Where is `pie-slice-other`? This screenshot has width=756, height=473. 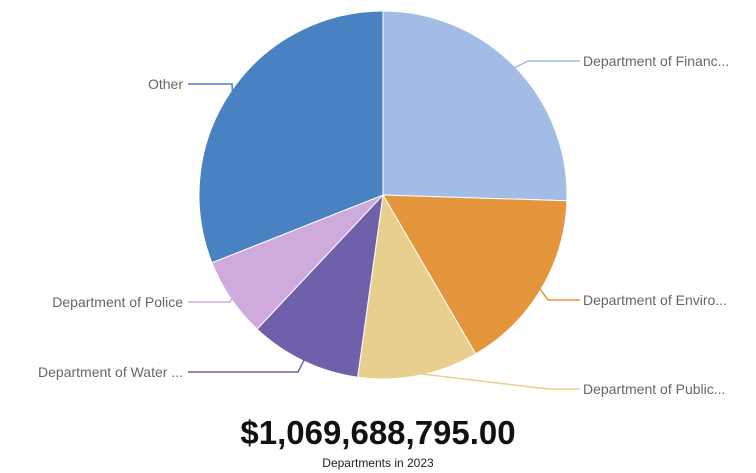
pie-slice-other is located at coordinates (291, 137).